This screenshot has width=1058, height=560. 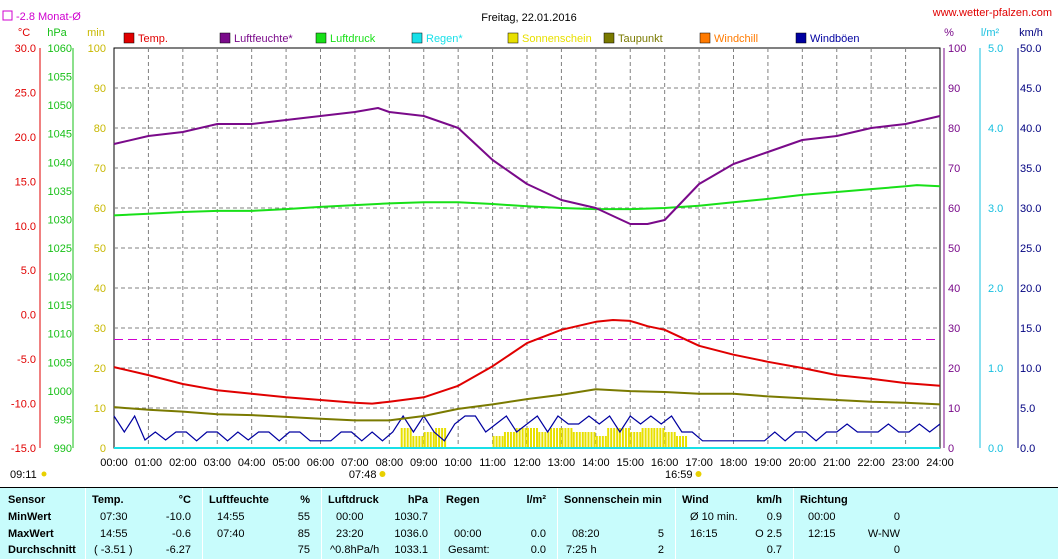 What do you see at coordinates (822, 534) in the screenshot?
I see `summary-max-time: 12:15` at bounding box center [822, 534].